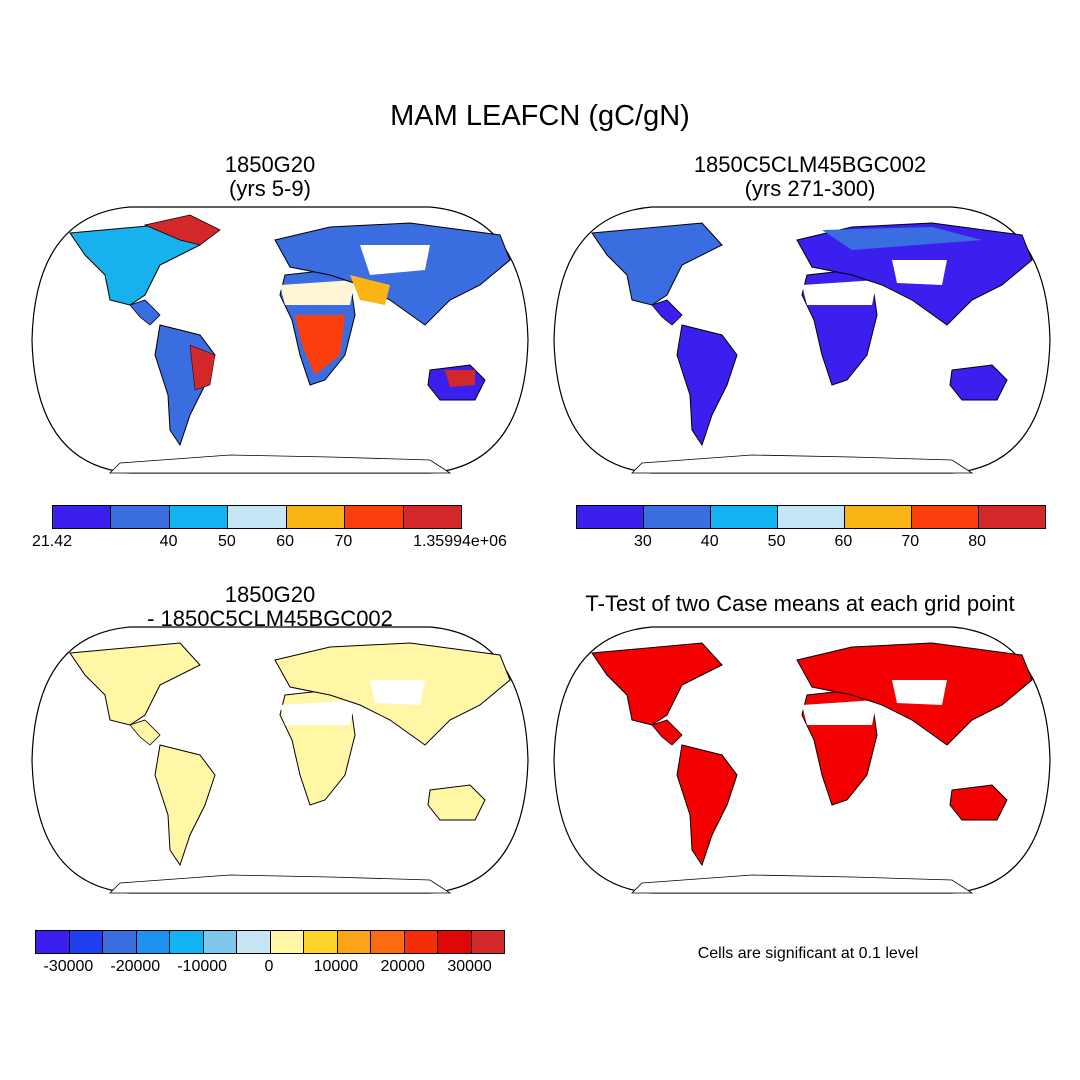  Describe the element at coordinates (810, 188) in the screenshot. I see `panel-2-title-line2: (yrs 271-300)` at that location.